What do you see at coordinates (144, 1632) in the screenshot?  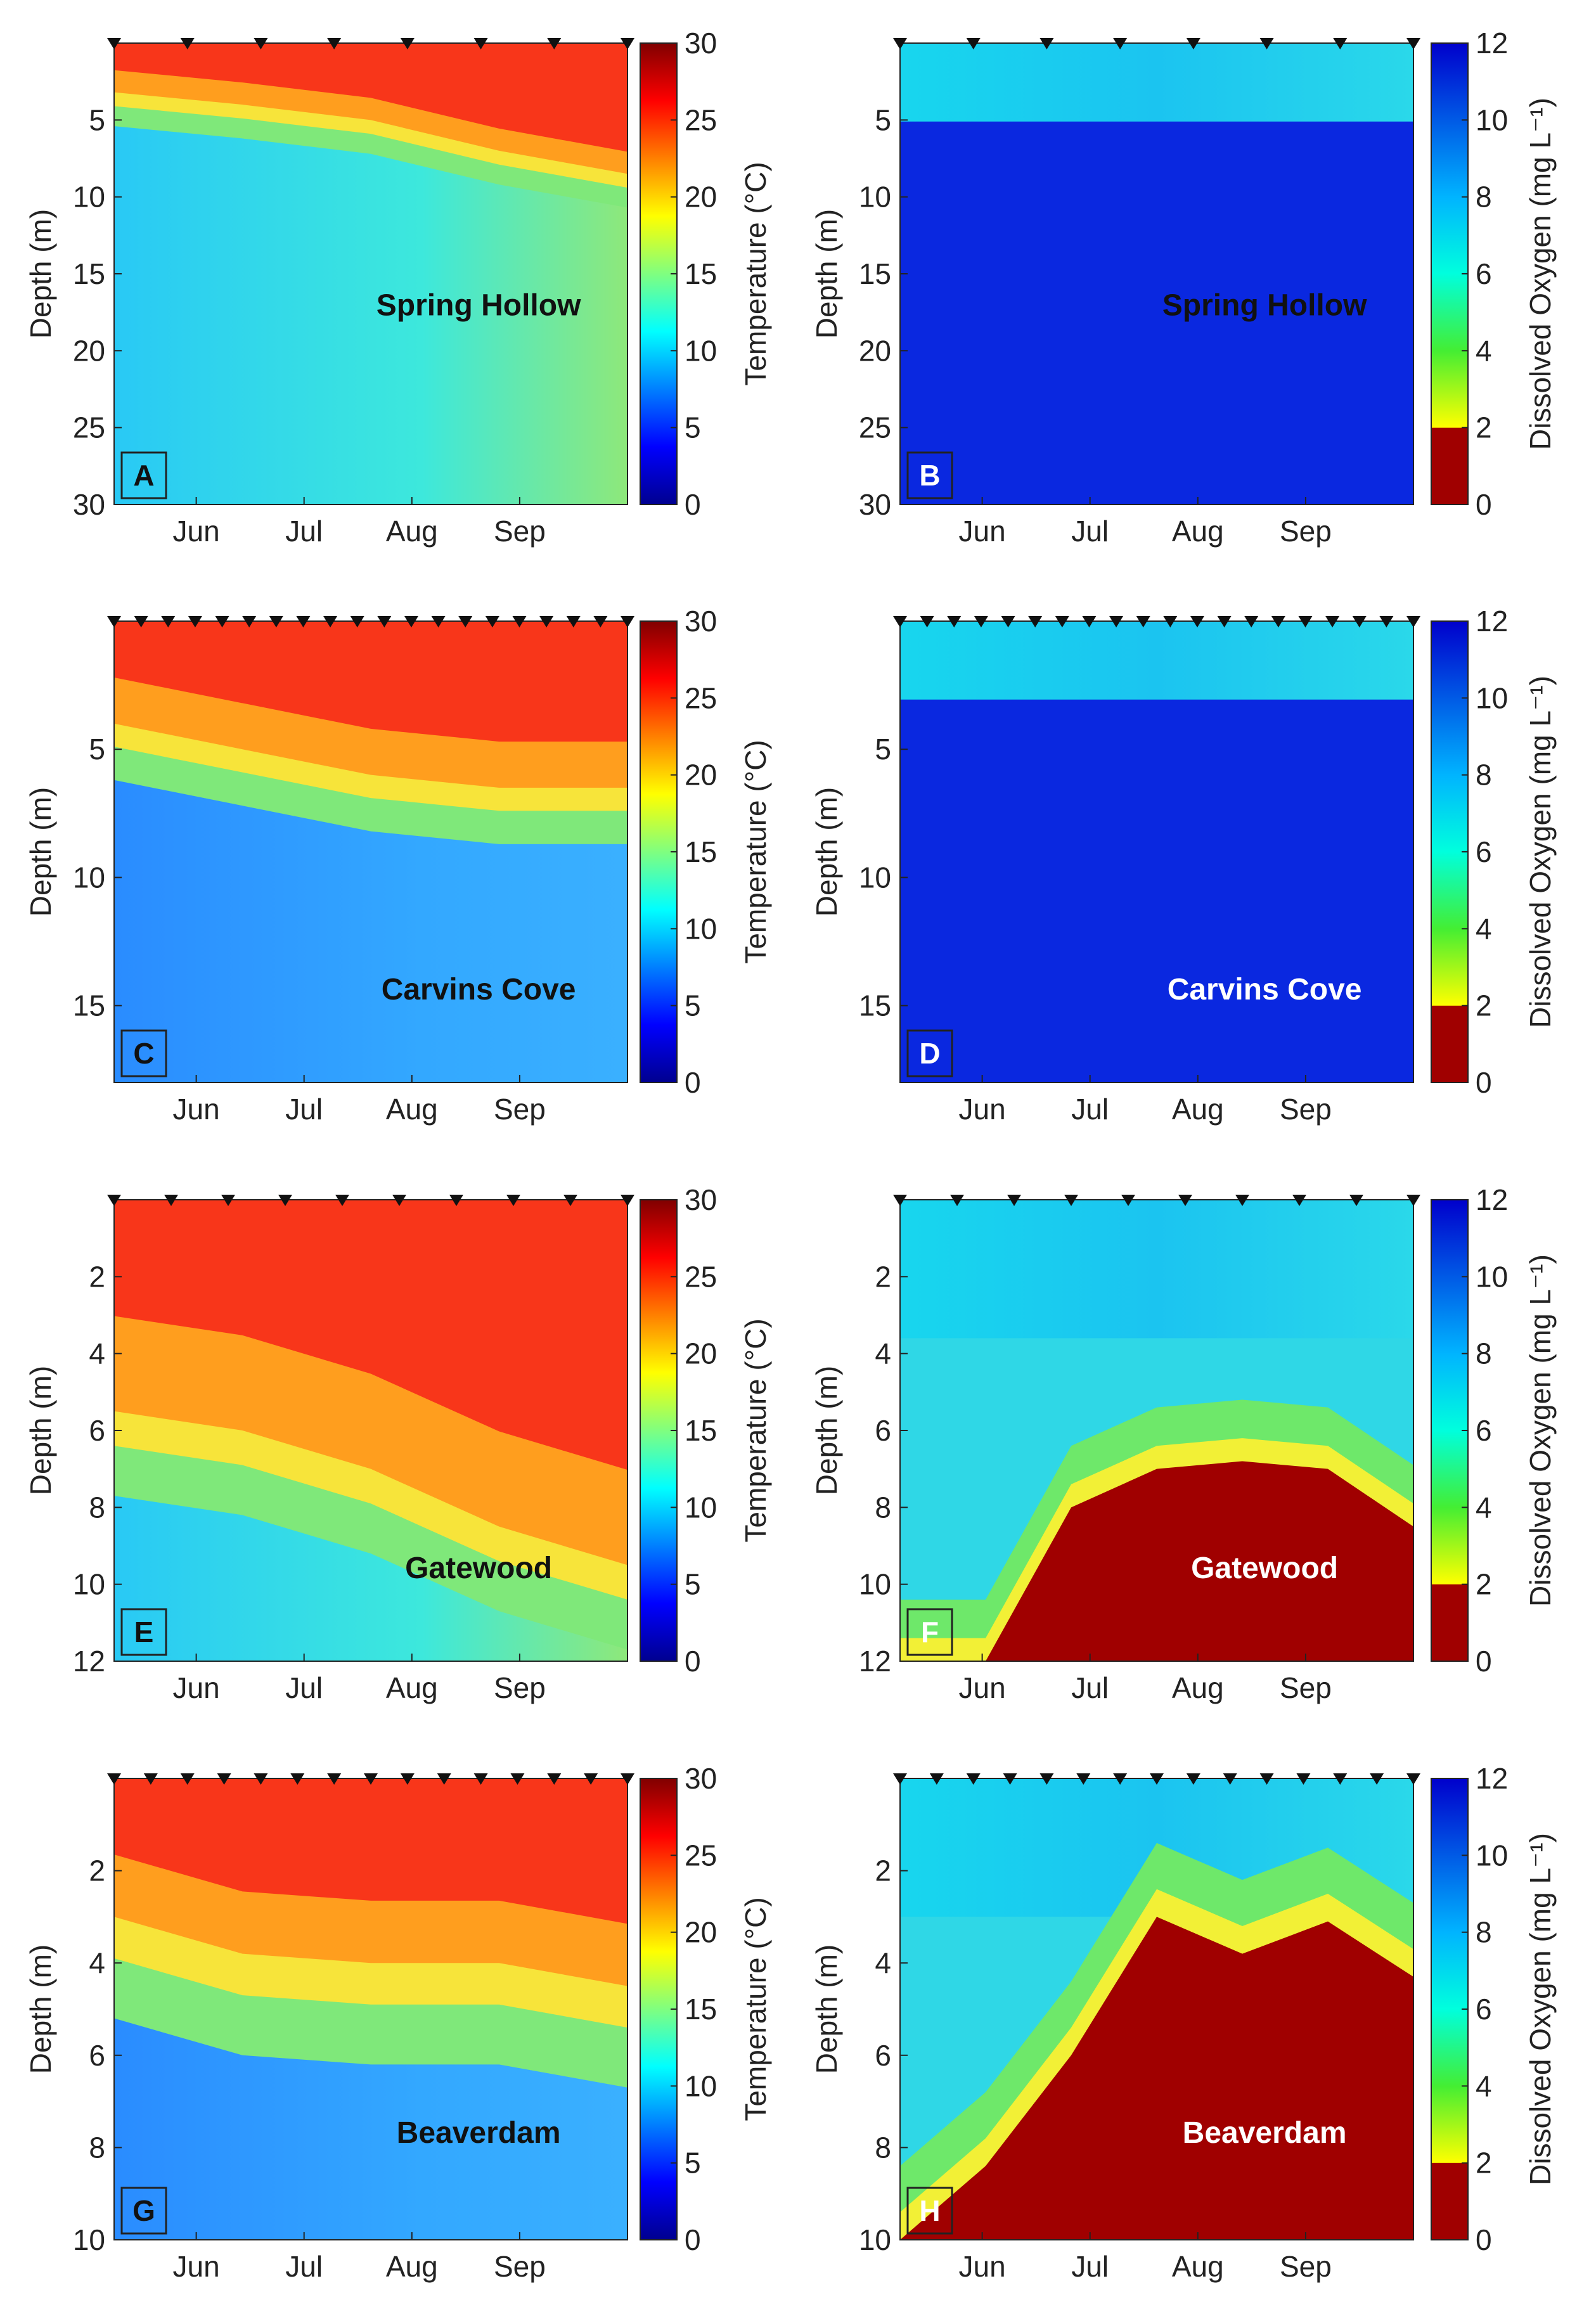 I see `panel-letter: E` at bounding box center [144, 1632].